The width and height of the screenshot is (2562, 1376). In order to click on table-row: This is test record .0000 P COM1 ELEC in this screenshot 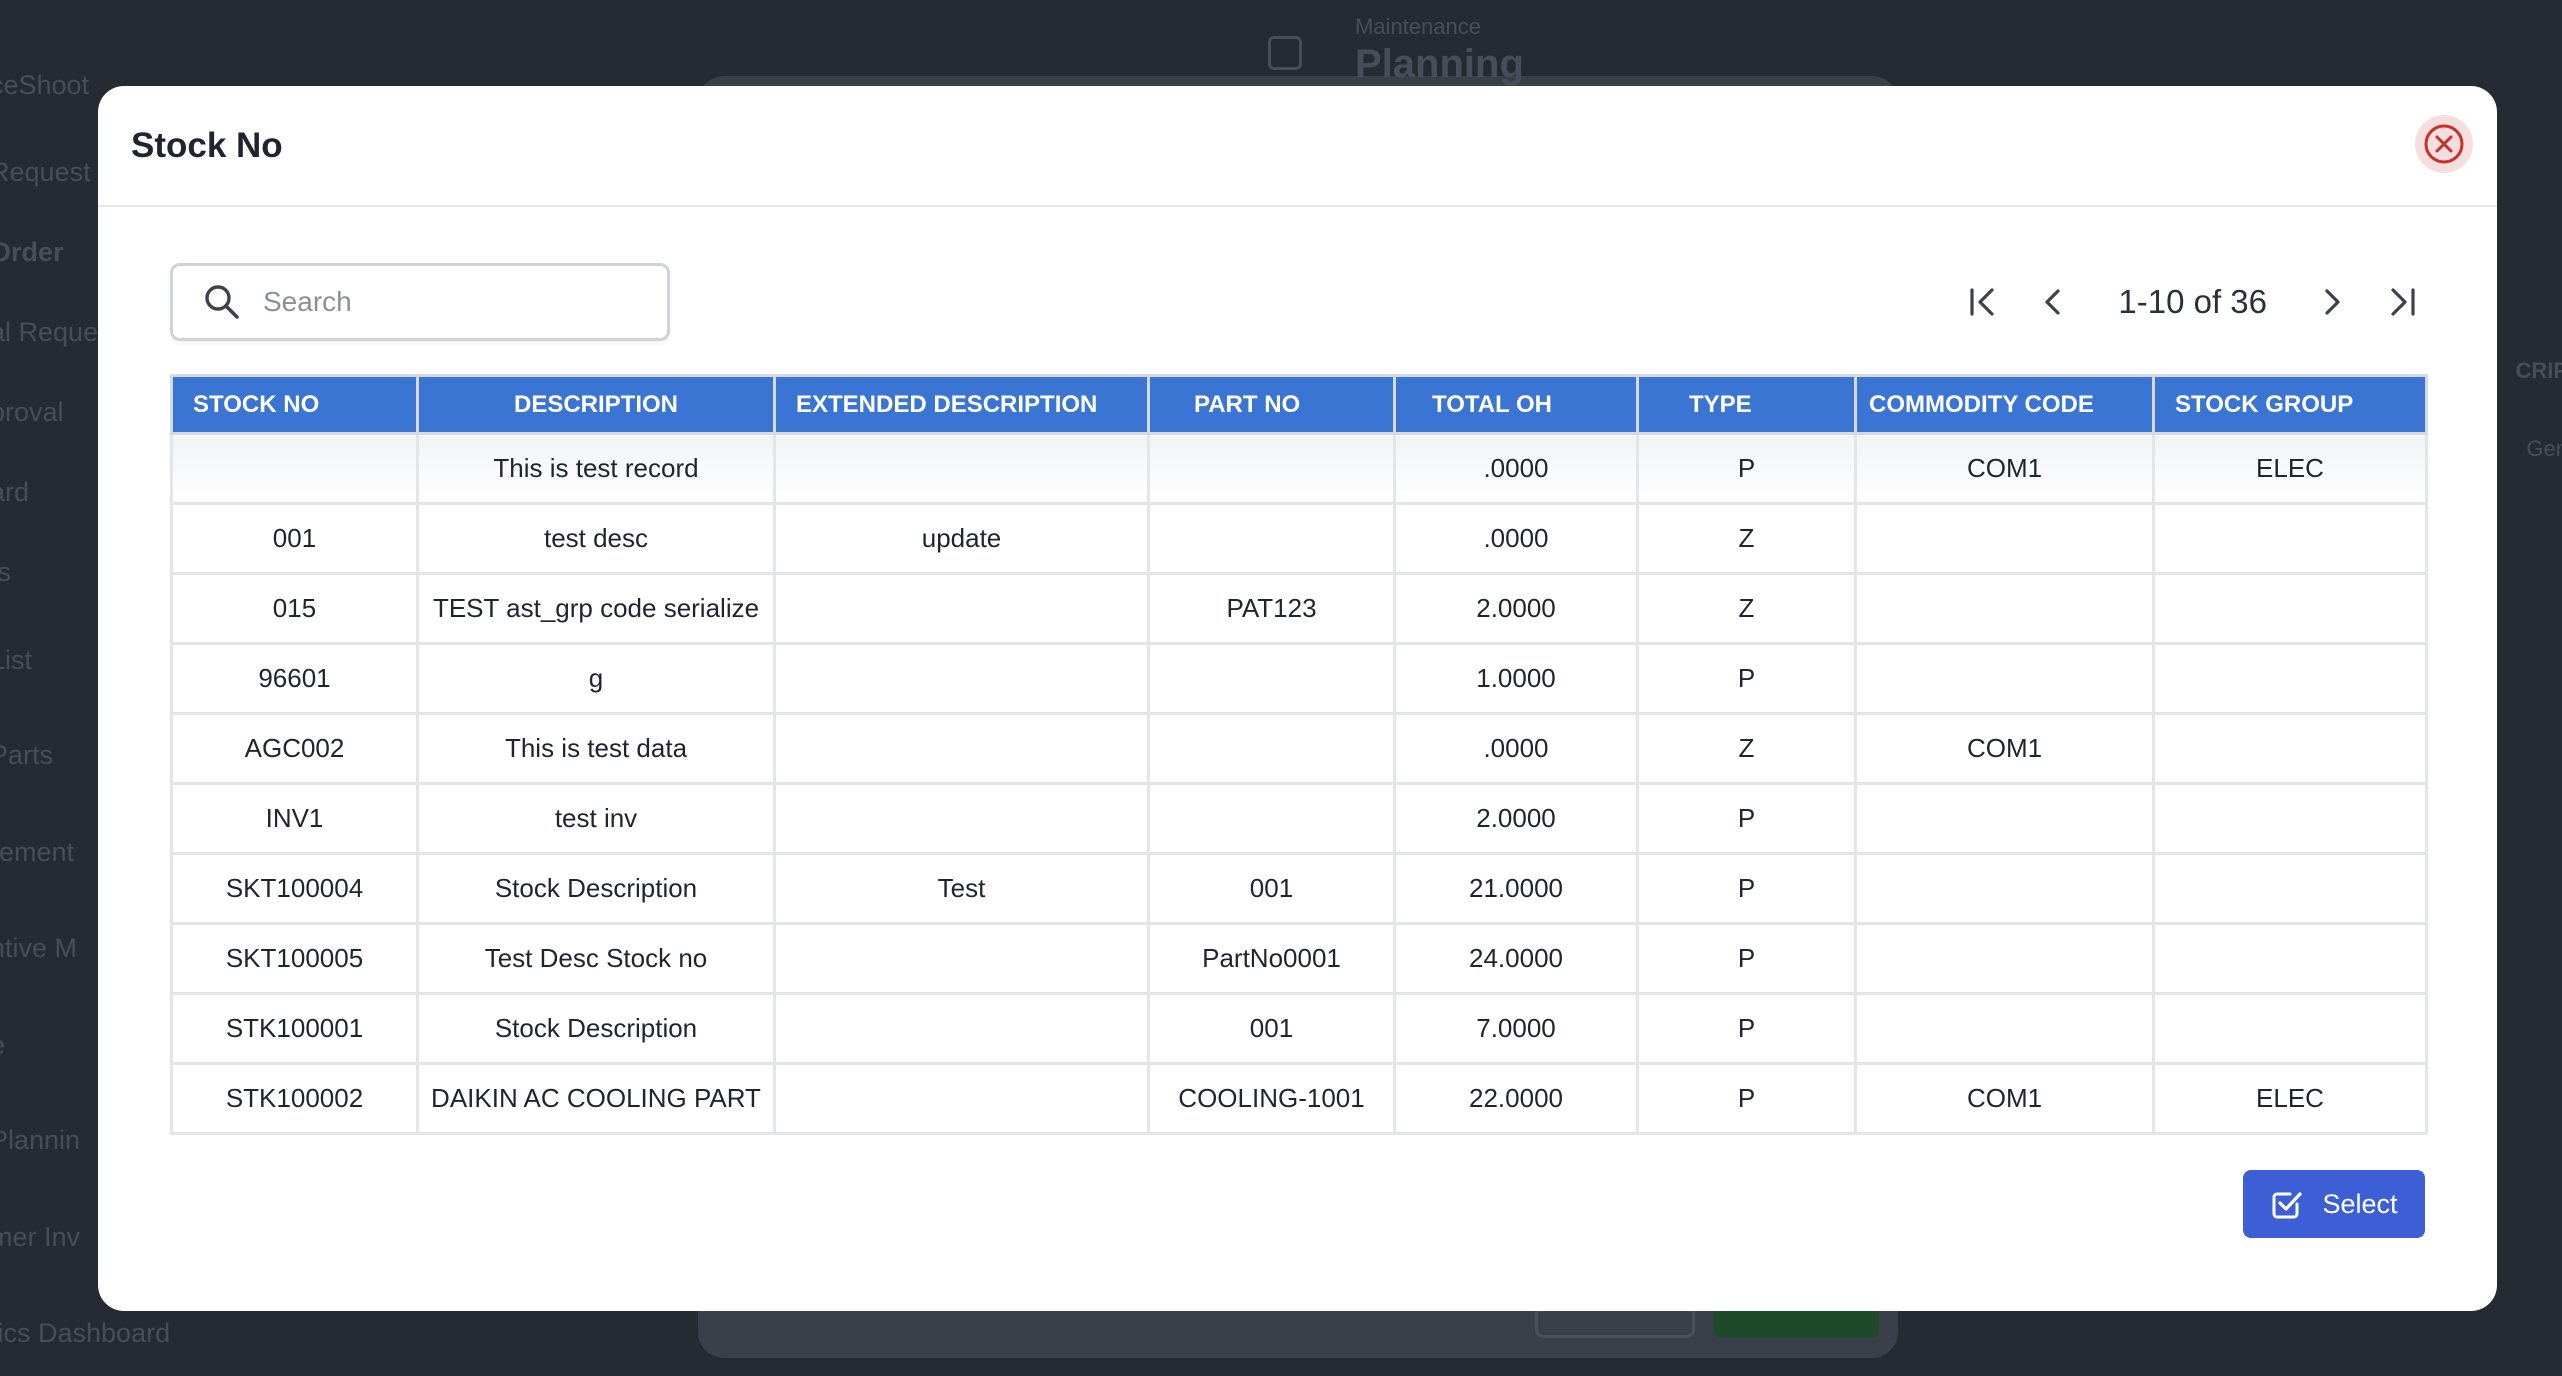, I will do `click(1299, 468)`.